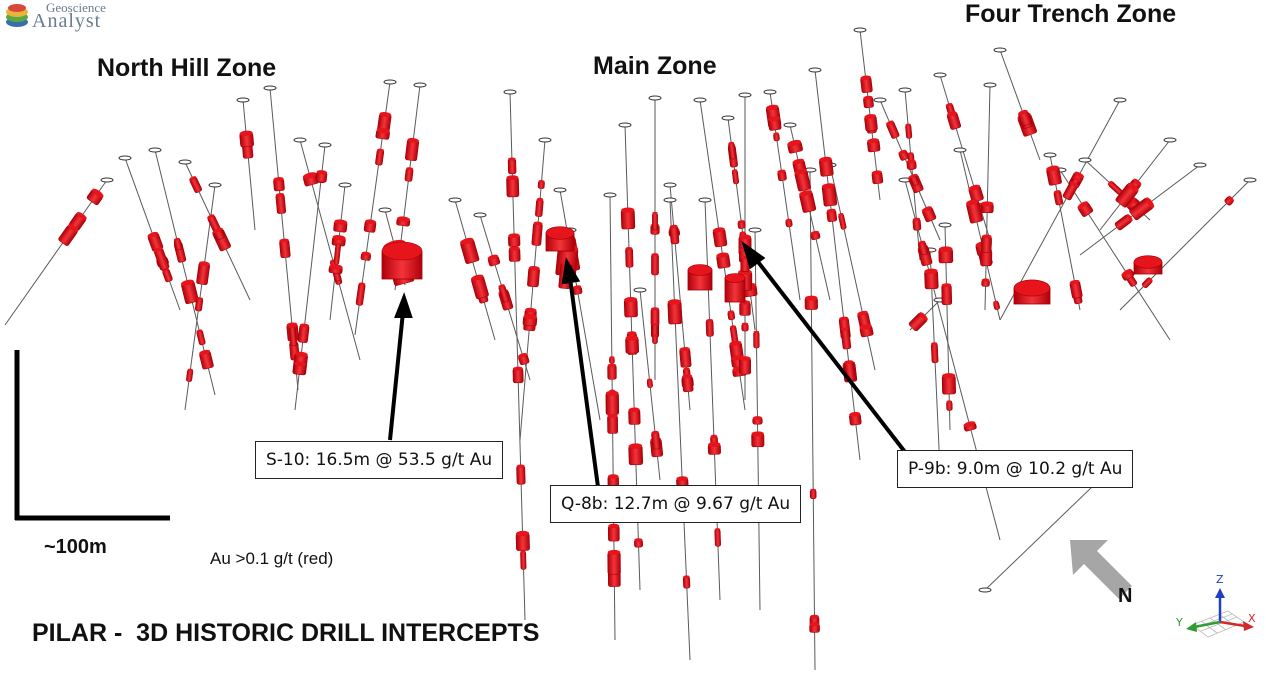  I want to click on q8b-arrowhead, so click(571, 271).